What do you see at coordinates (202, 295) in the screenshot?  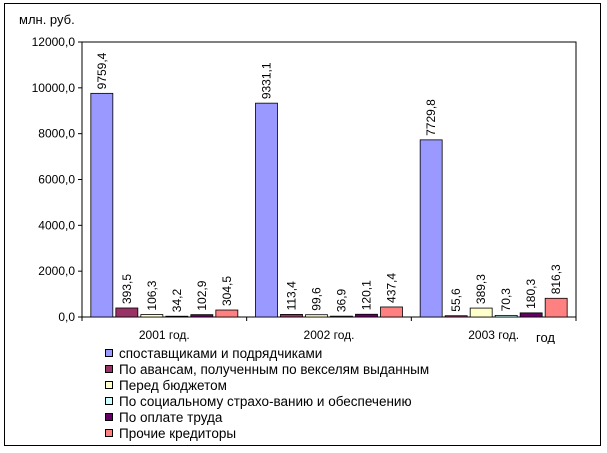 I see `data-label: 102,9` at bounding box center [202, 295].